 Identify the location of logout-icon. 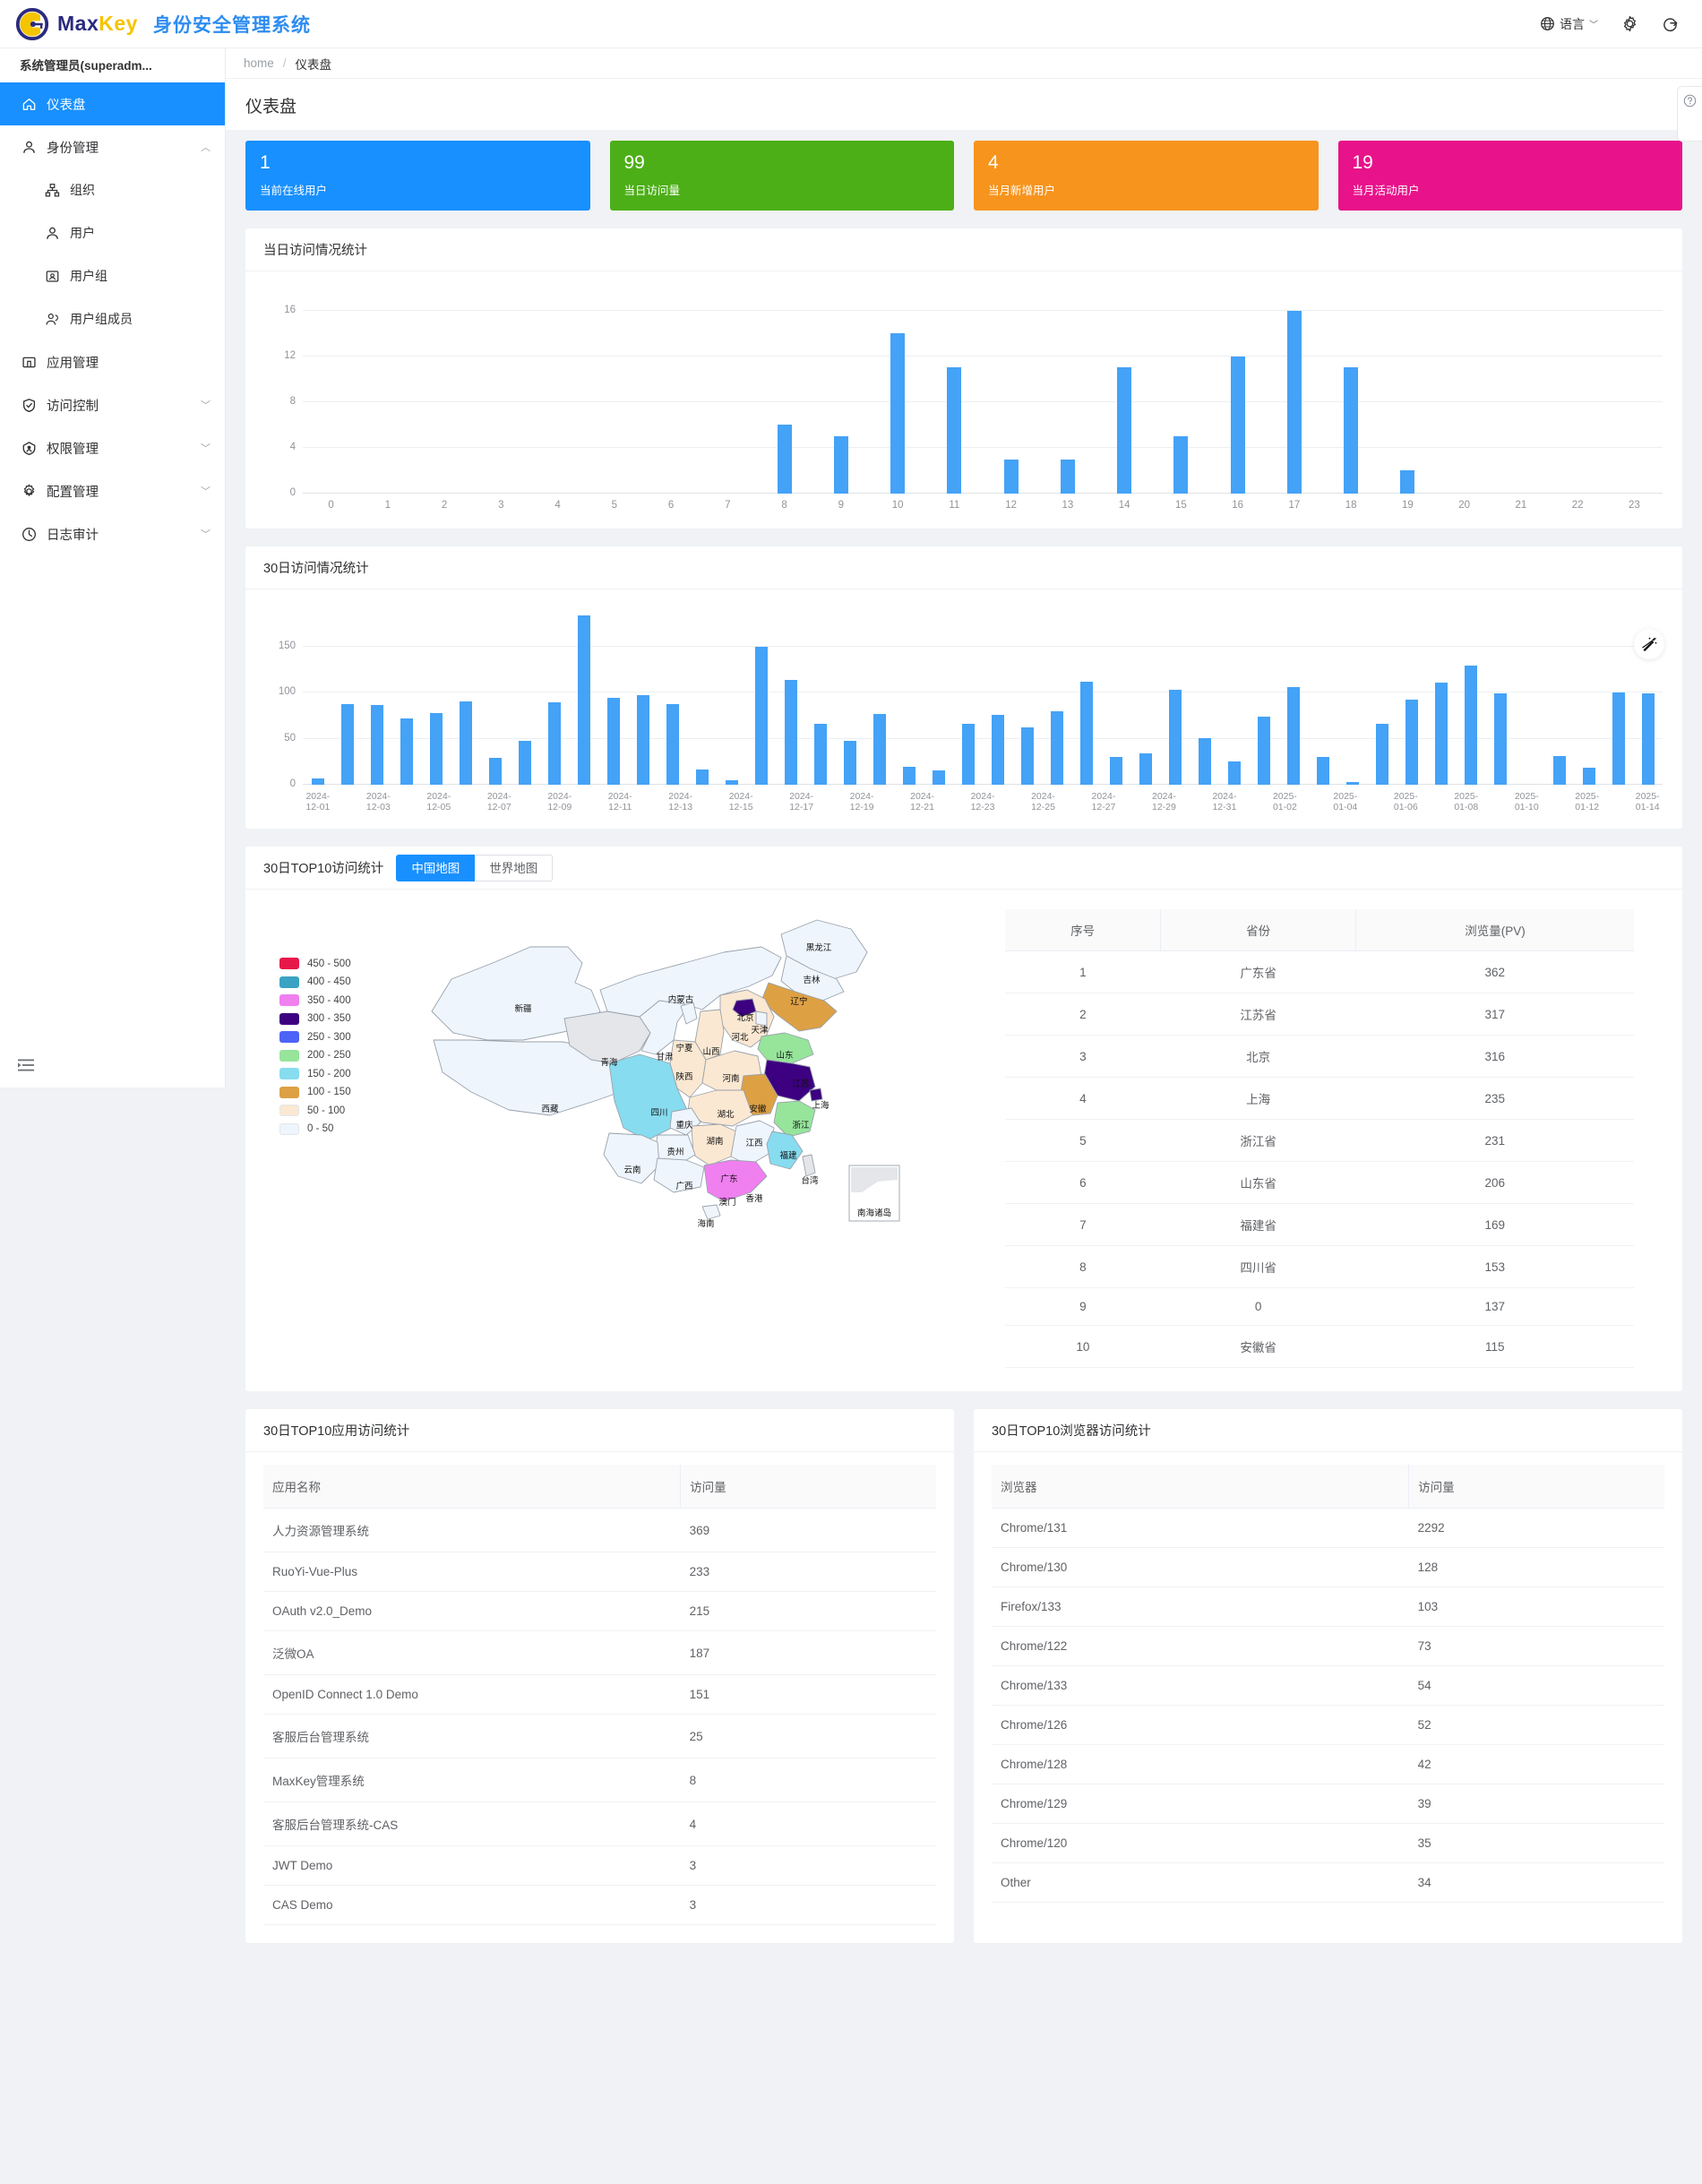
(1671, 23).